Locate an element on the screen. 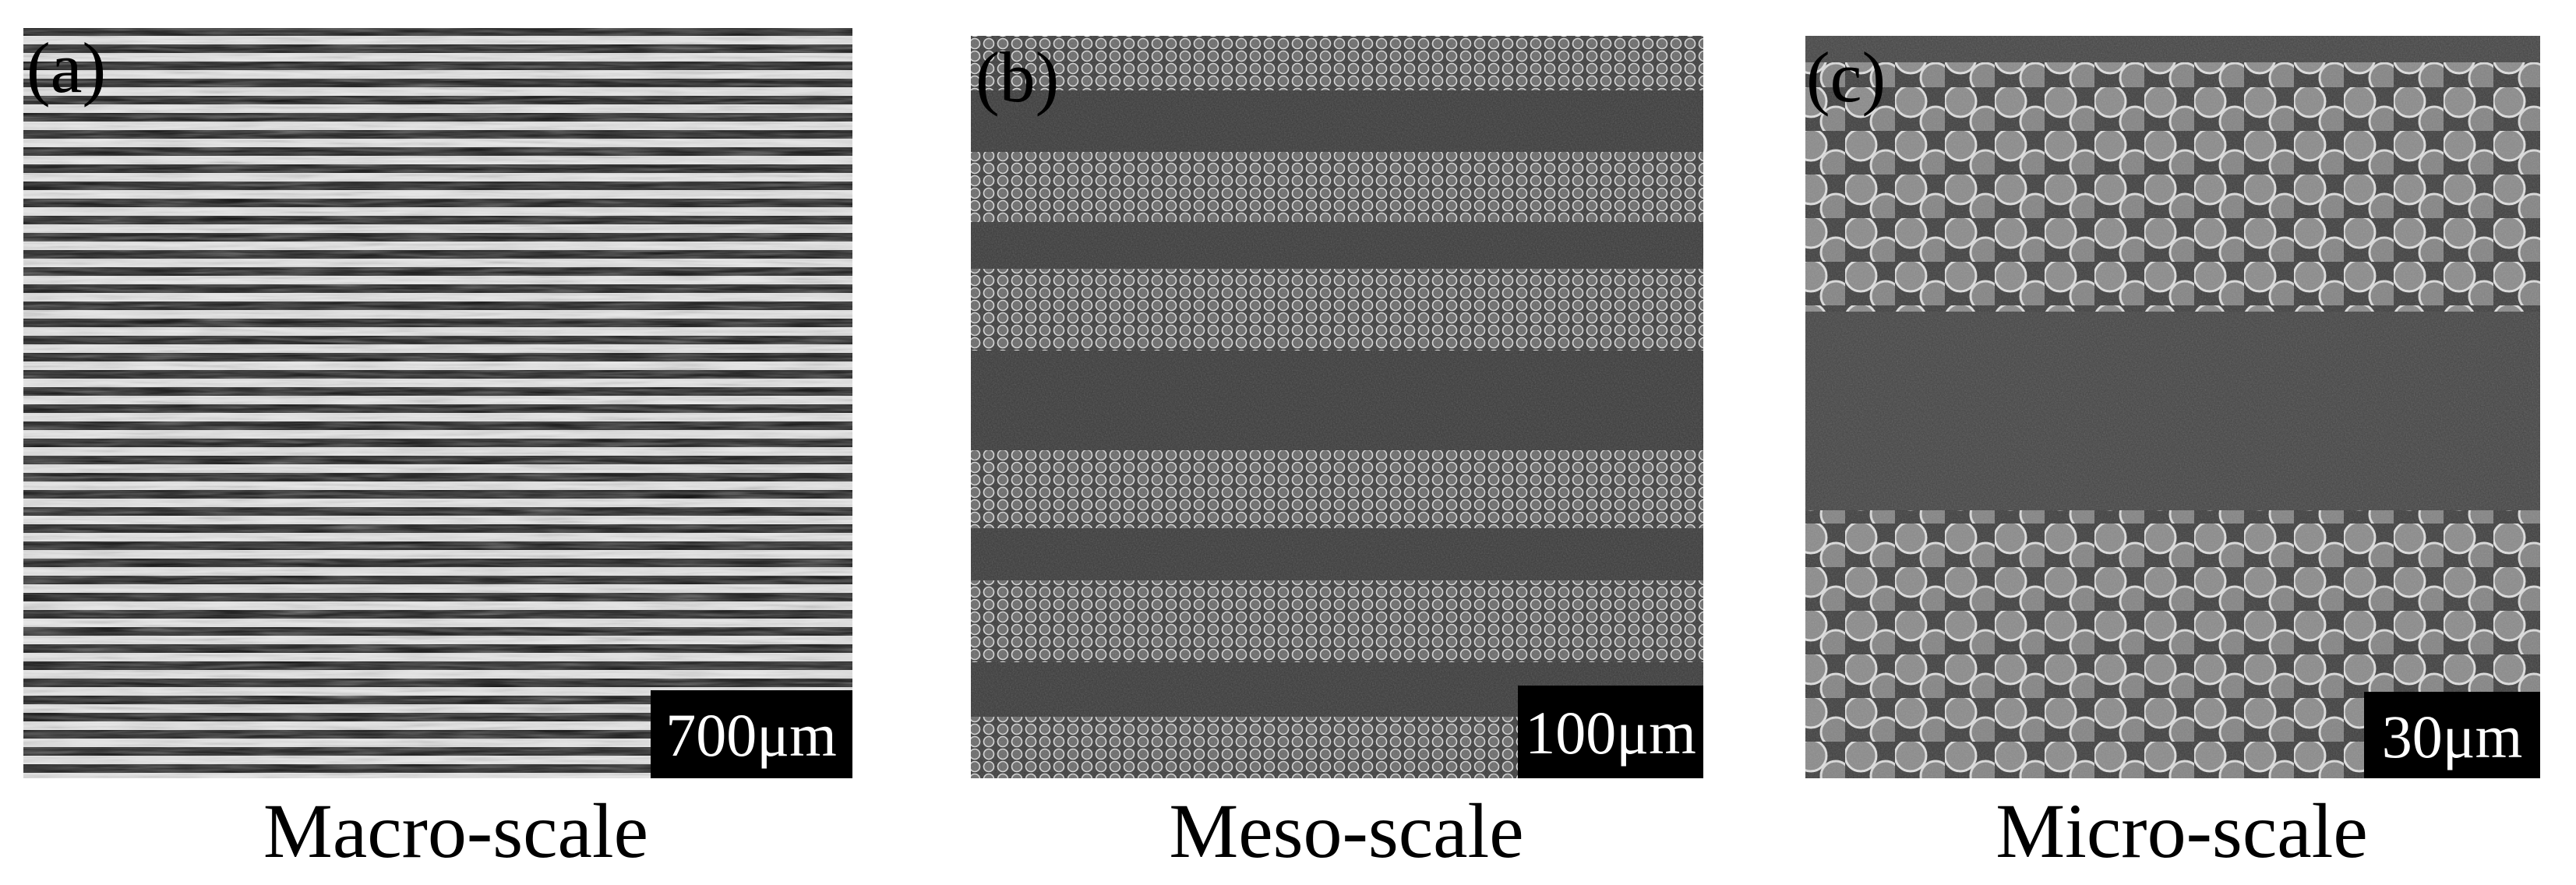  scale-bar-text: 700μm is located at coordinates (751, 735).